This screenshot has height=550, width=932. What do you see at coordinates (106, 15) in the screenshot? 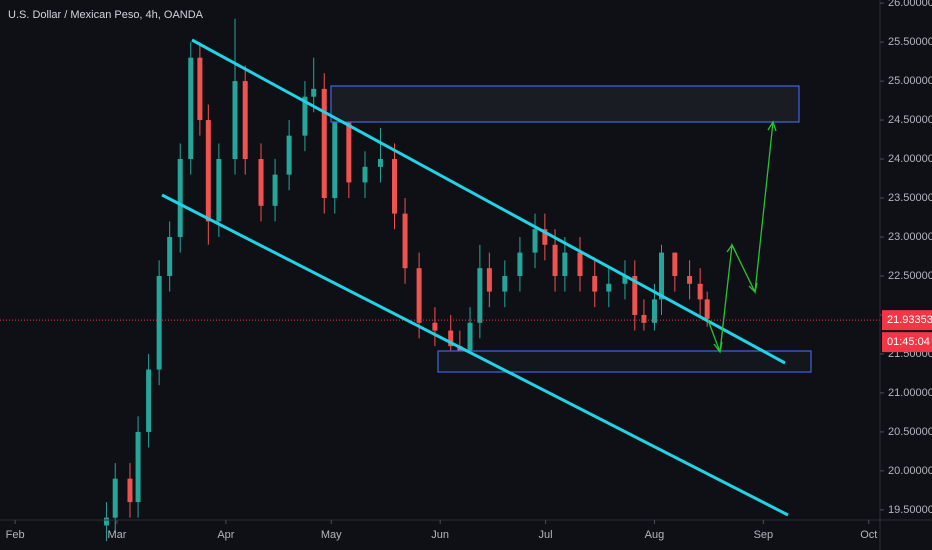
I see `chart-title: U.S. Dollar / Mexican Peso, 4h, OANDA` at bounding box center [106, 15].